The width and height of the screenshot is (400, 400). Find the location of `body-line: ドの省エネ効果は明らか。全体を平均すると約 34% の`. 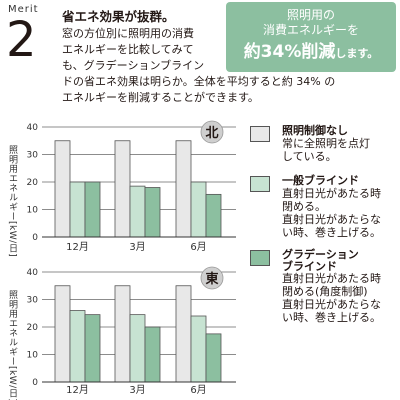

body-line: ドの省エネ効果は明らか。全体を平均すると約 34% の is located at coordinates (199, 81).